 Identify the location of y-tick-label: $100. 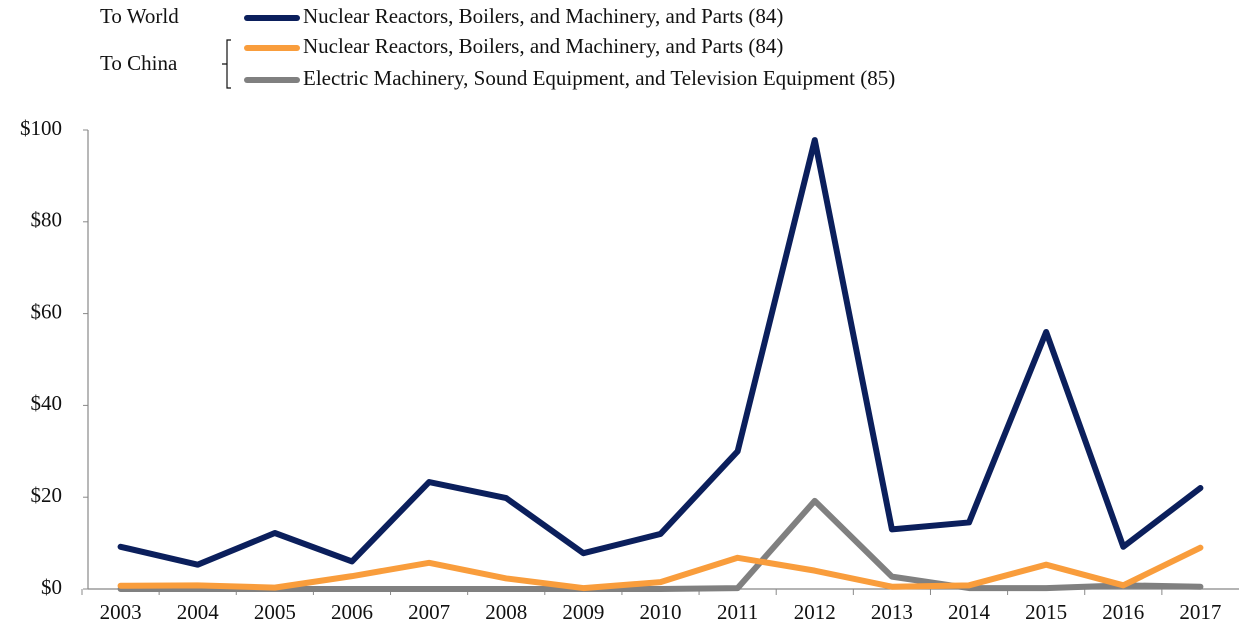
(41, 128).